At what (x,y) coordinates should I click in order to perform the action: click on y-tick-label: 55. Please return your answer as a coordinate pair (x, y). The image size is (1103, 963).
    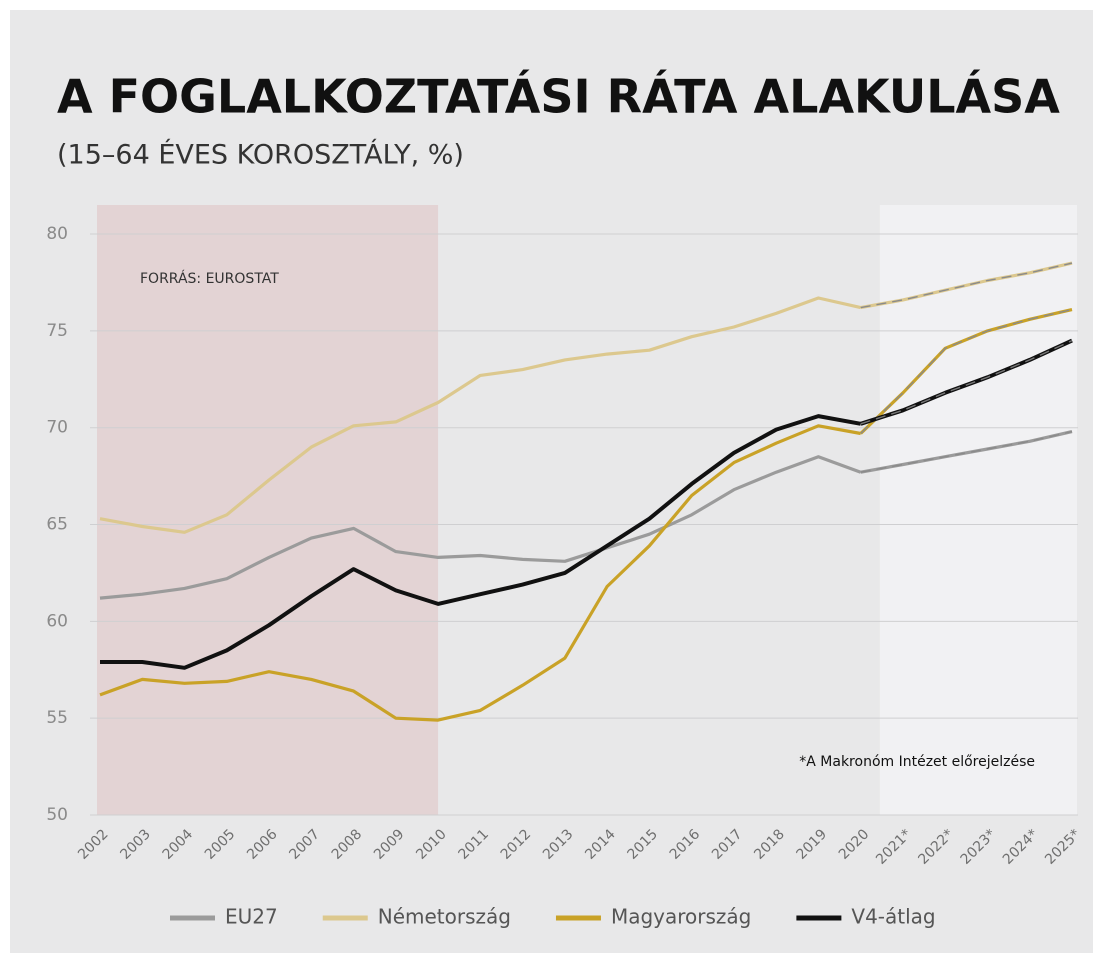
    Looking at the image, I should click on (57, 718).